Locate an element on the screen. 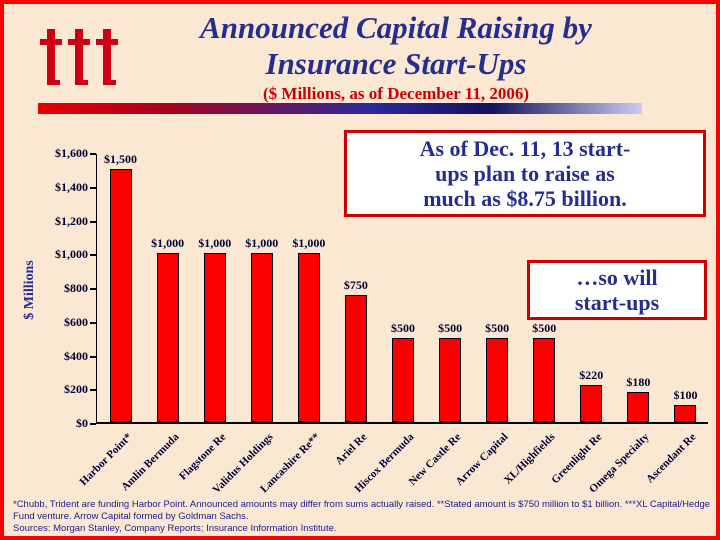  y-tick-label: $0 is located at coordinates (82, 423).